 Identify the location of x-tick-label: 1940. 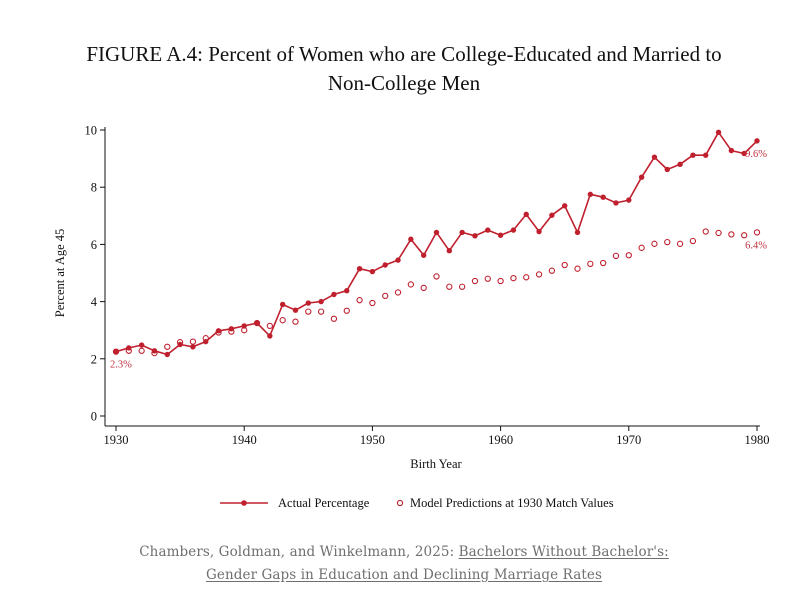
(244, 440).